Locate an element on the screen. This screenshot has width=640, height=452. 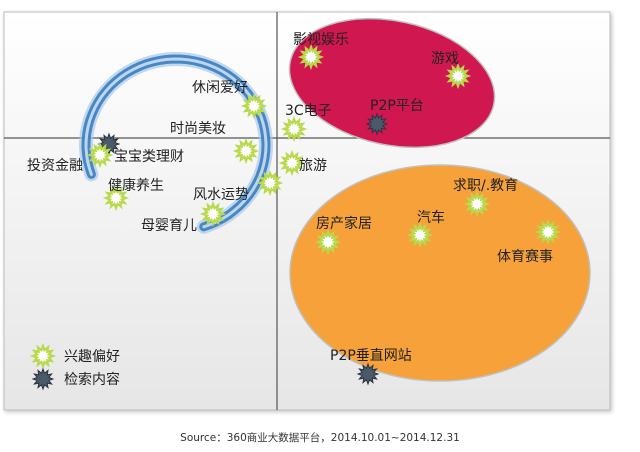
cluster-entertainment is located at coordinates (392, 83).